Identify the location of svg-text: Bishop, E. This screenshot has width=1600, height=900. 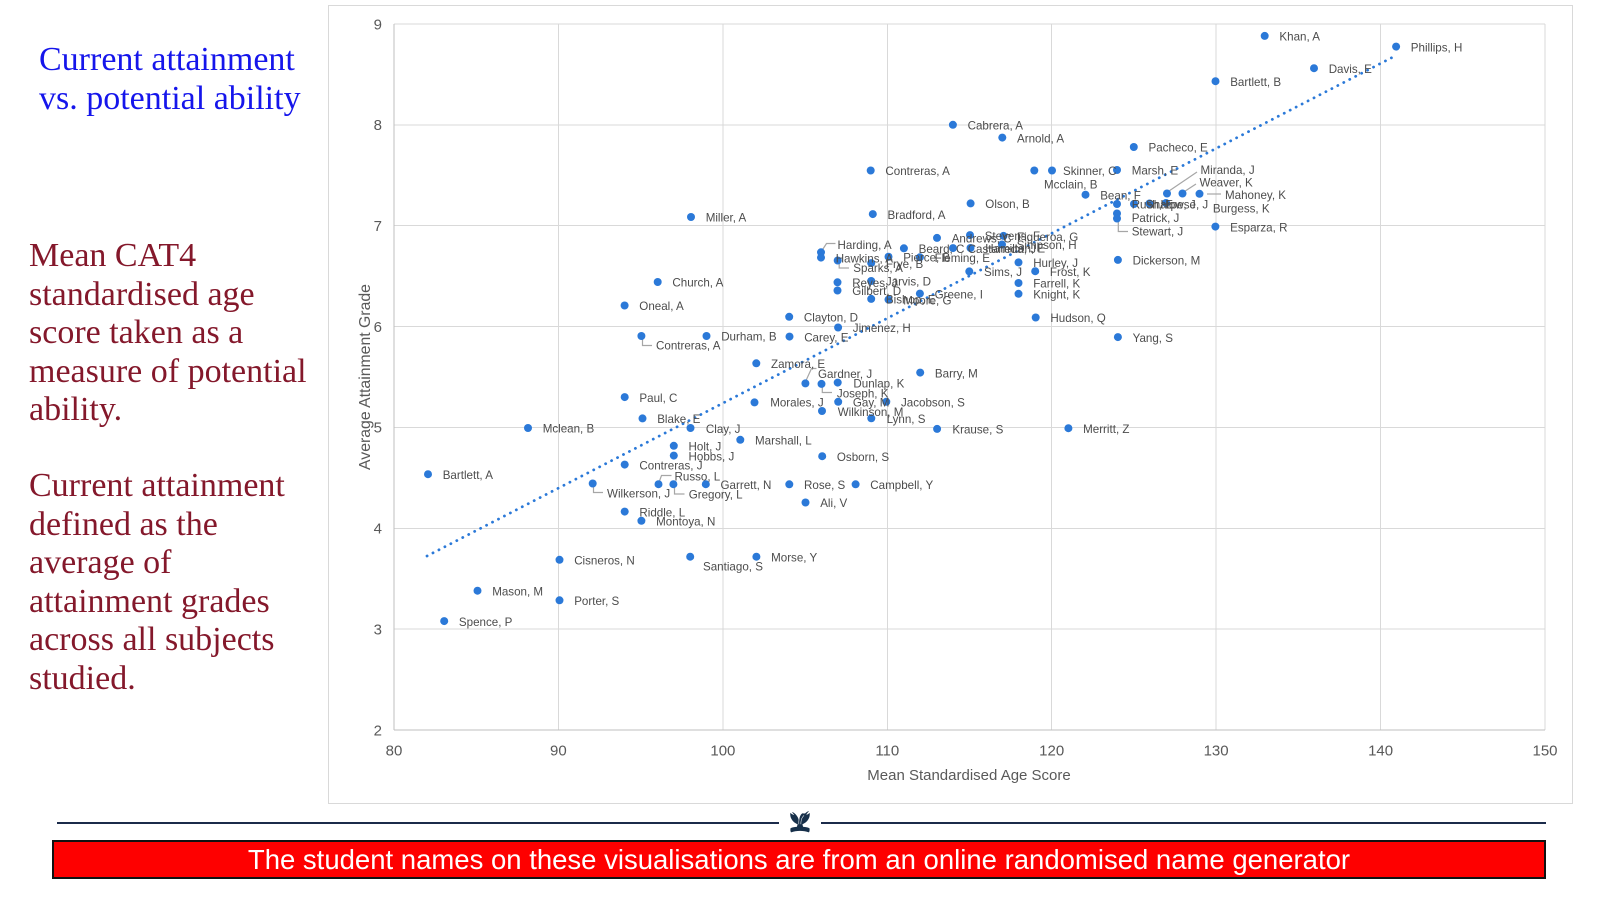
(911, 300).